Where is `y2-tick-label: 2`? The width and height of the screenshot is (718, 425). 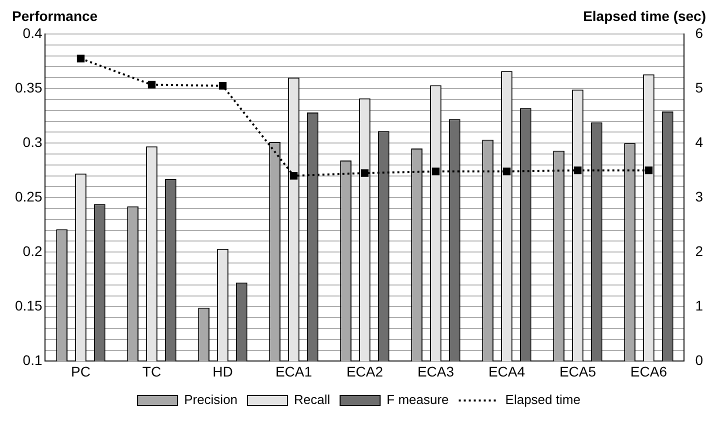
y2-tick-label: 2 is located at coordinates (699, 250).